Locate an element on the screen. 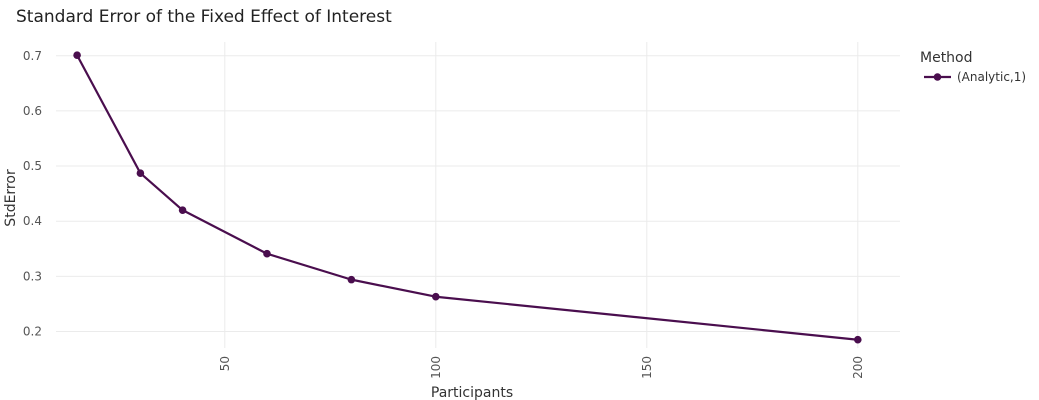 The height and width of the screenshot is (400, 1039). y-tick-label: 0.7 is located at coordinates (32, 56).